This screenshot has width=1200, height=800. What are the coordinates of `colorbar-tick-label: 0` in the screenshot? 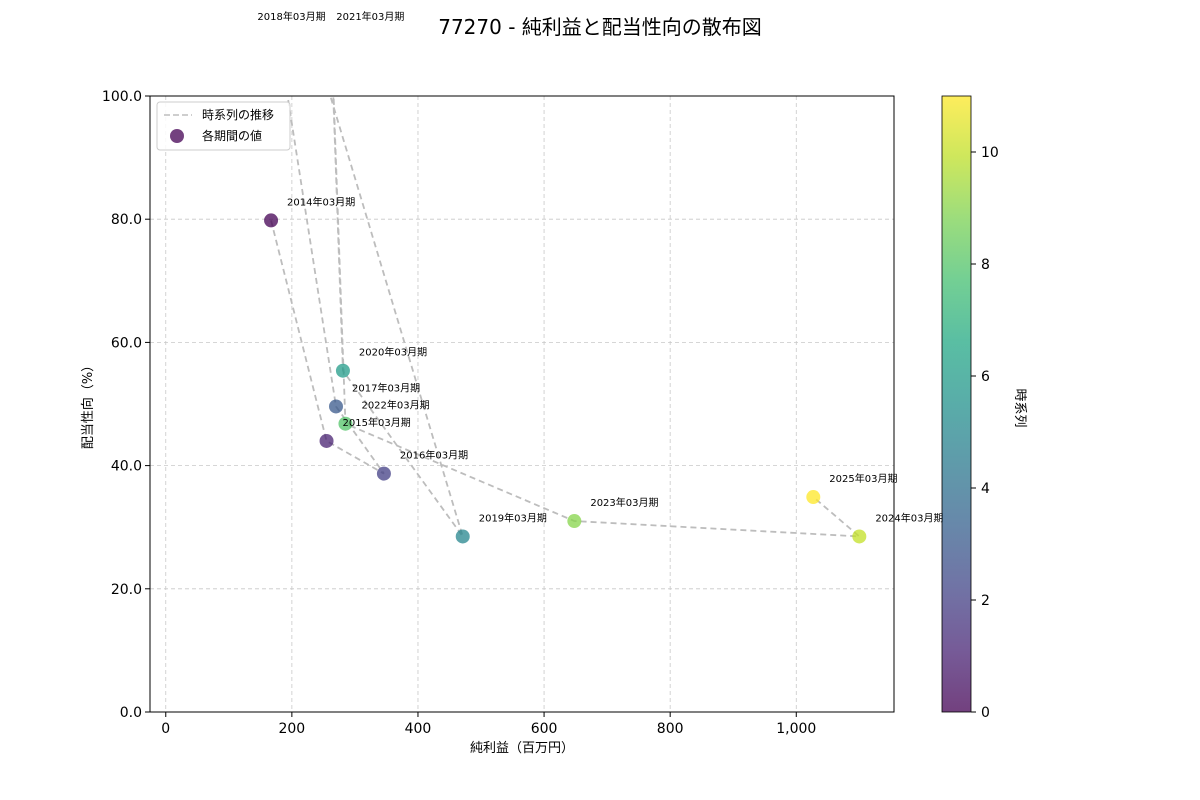 It's located at (985, 713).